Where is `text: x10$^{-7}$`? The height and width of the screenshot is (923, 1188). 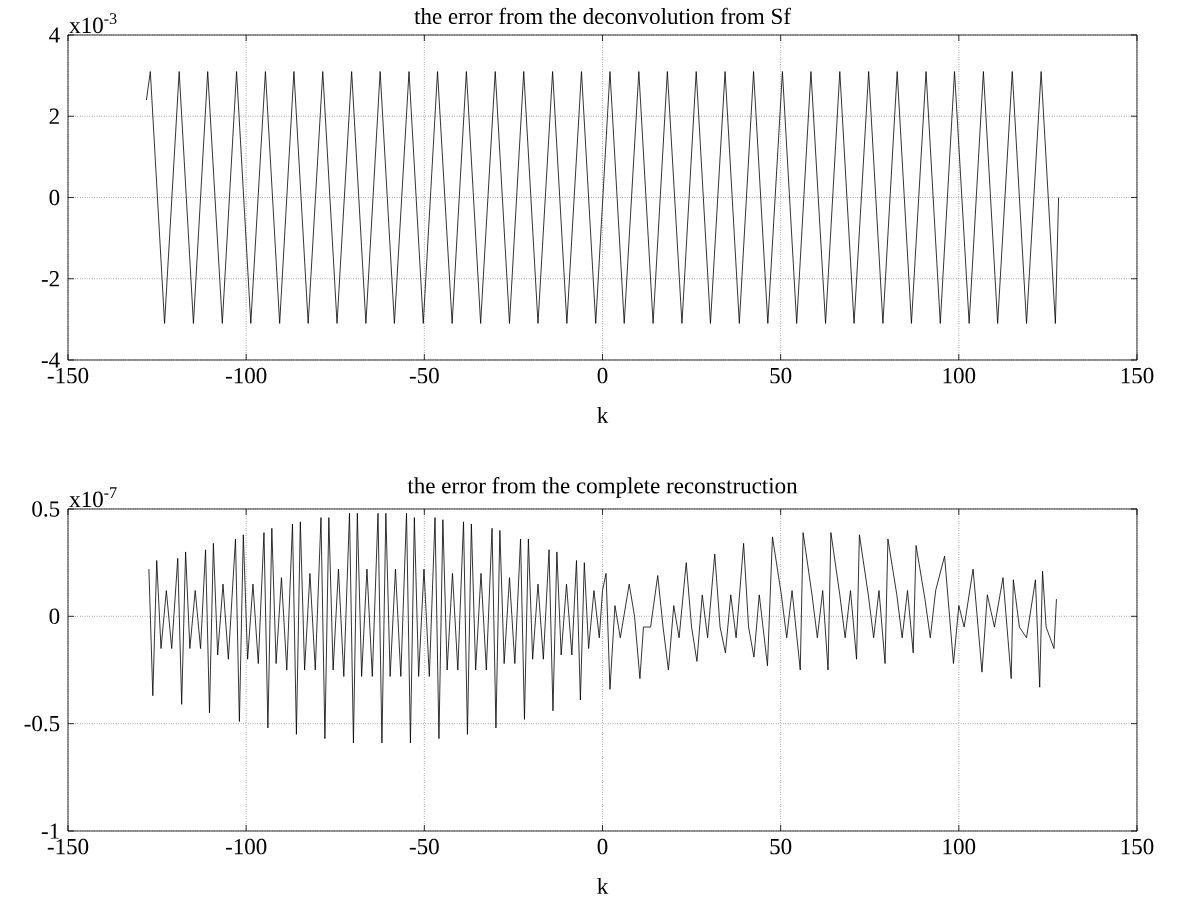 text: x10$^{-7}$ is located at coordinates (93, 497).